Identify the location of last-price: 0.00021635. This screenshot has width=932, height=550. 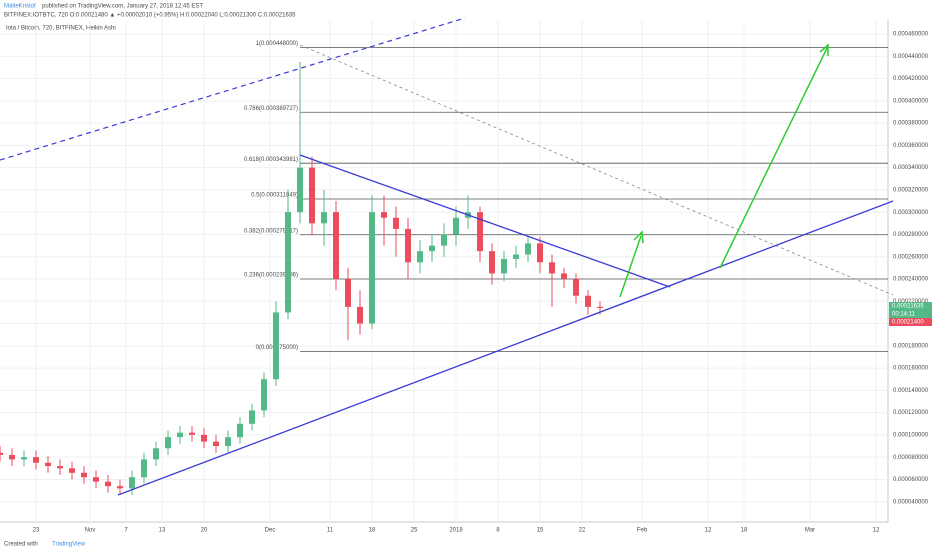
(908, 307).